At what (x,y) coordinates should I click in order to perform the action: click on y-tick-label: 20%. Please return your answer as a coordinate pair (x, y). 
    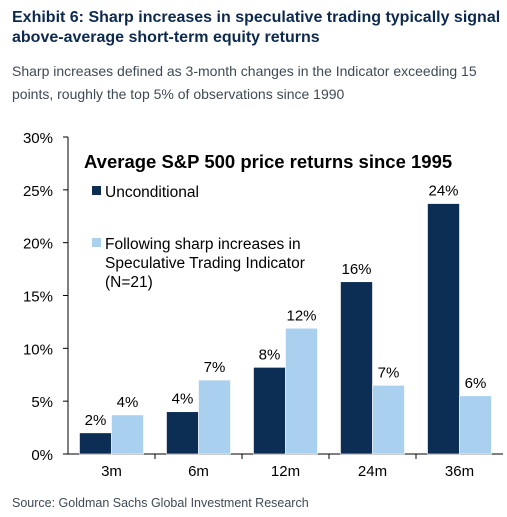
    Looking at the image, I should click on (38, 244).